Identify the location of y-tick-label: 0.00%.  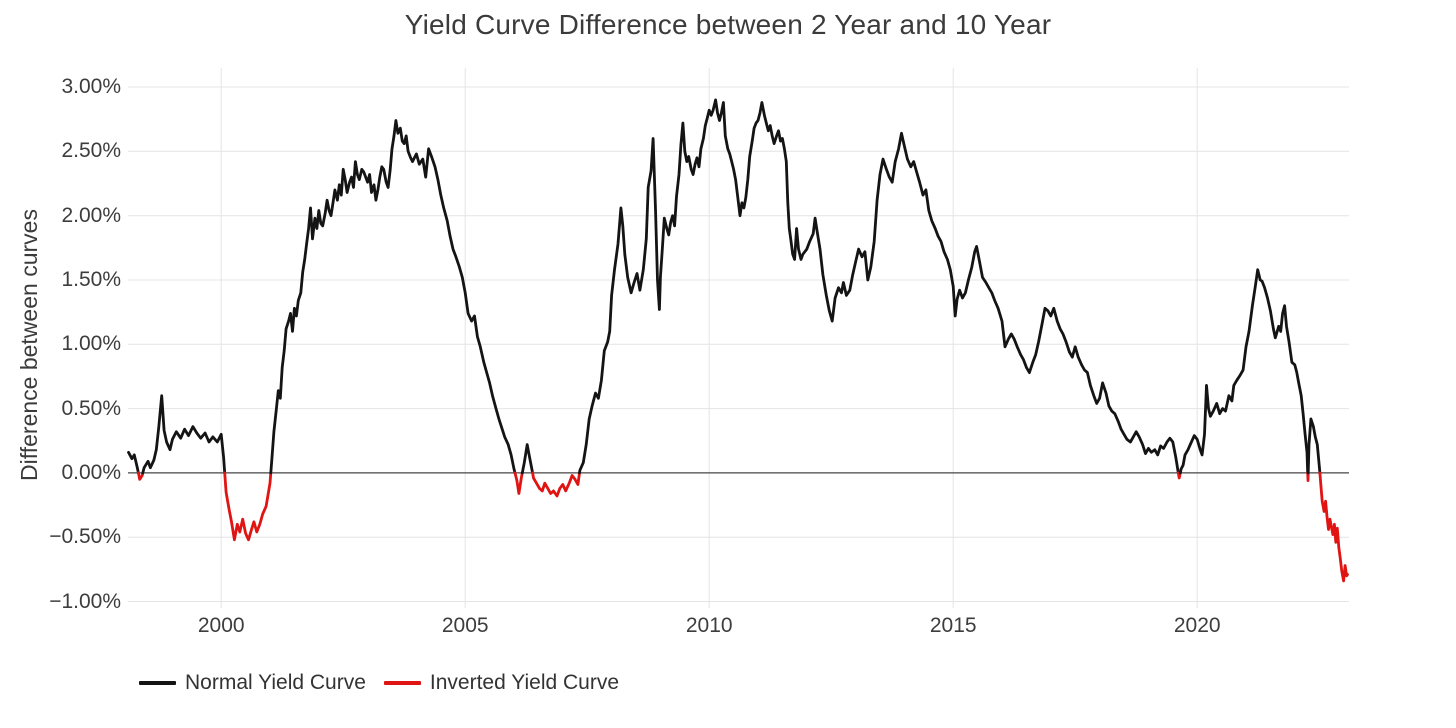
(91, 472).